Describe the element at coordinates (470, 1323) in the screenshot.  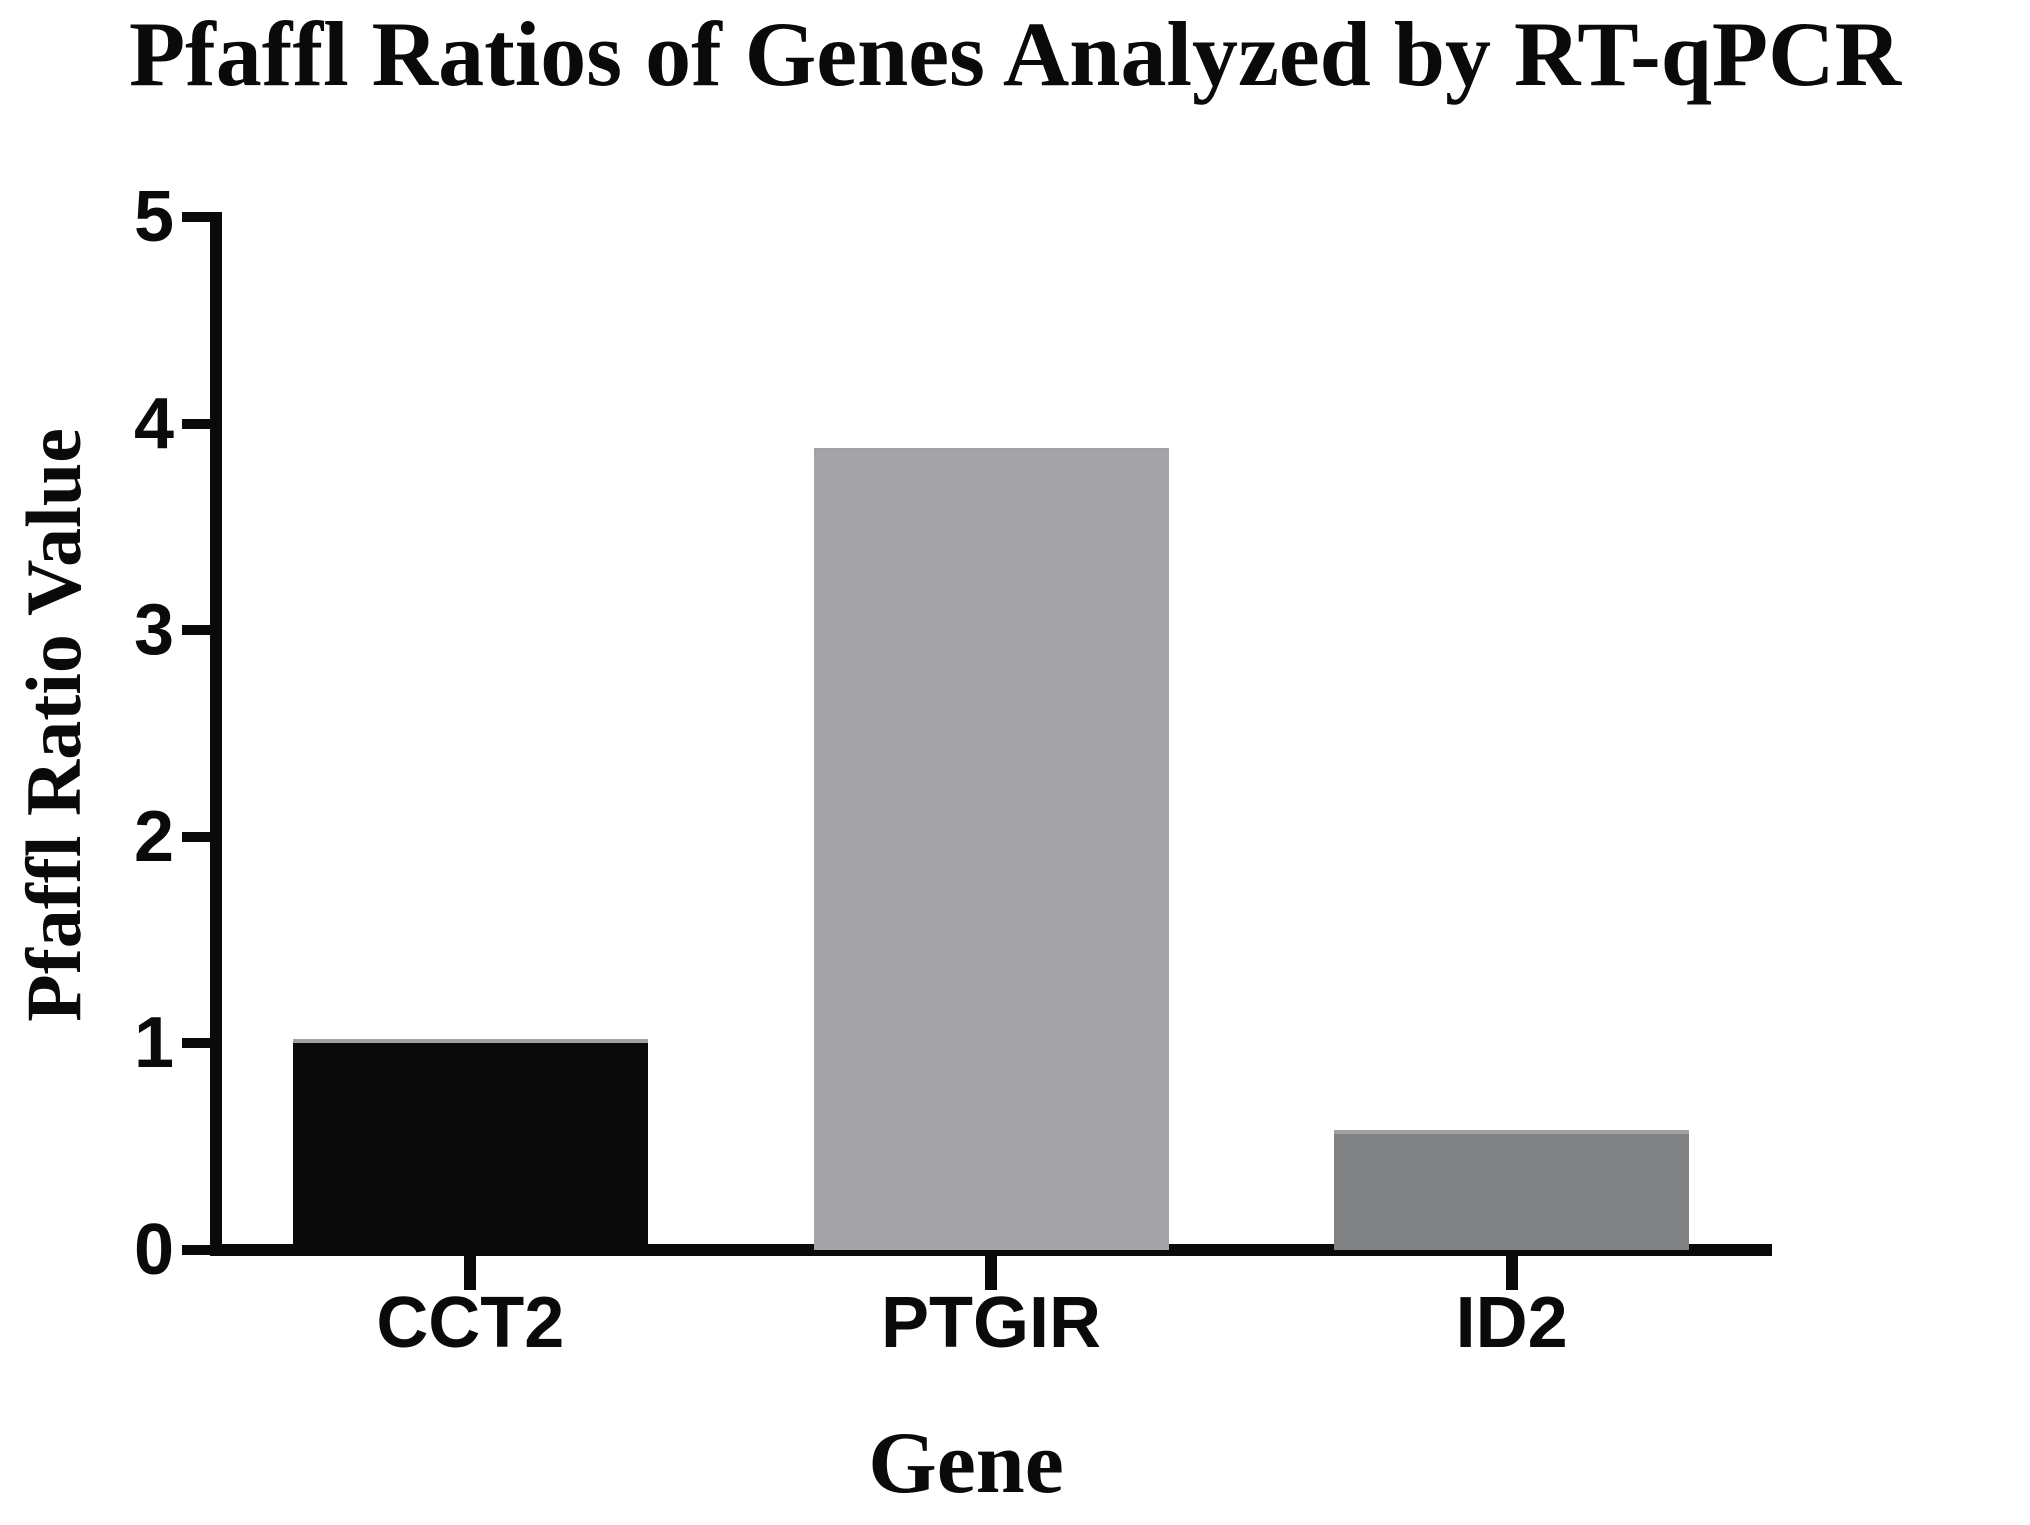
I see `x-category-label-cct2: CCT2` at that location.